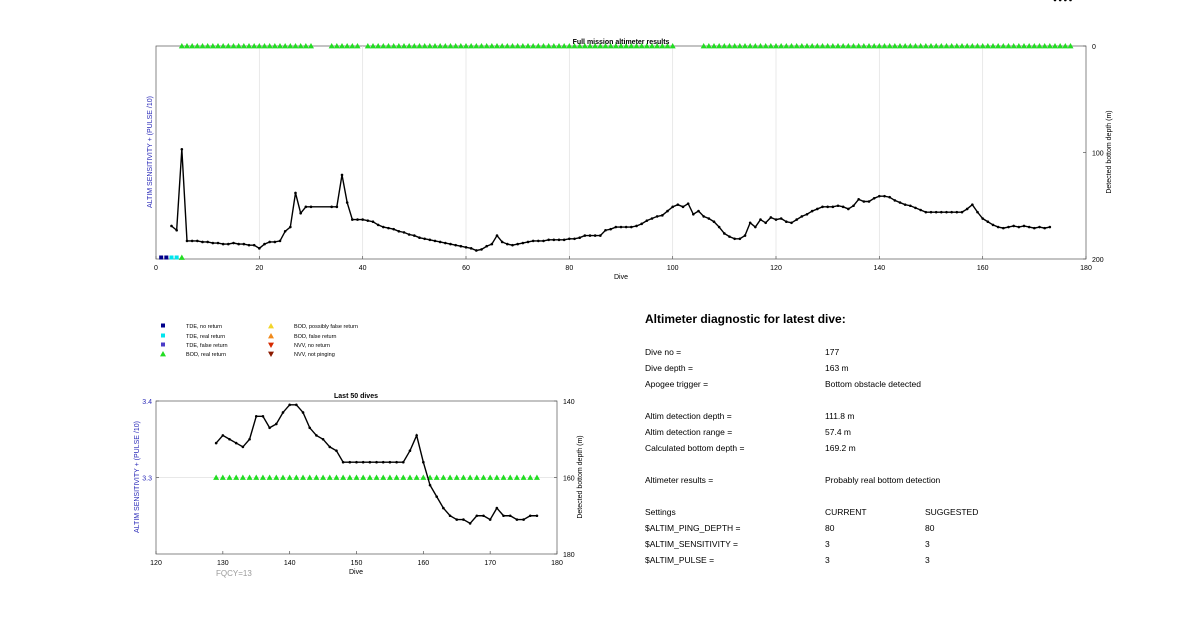  I want to click on diag-value: Bottom obstacle detected, so click(873, 384).